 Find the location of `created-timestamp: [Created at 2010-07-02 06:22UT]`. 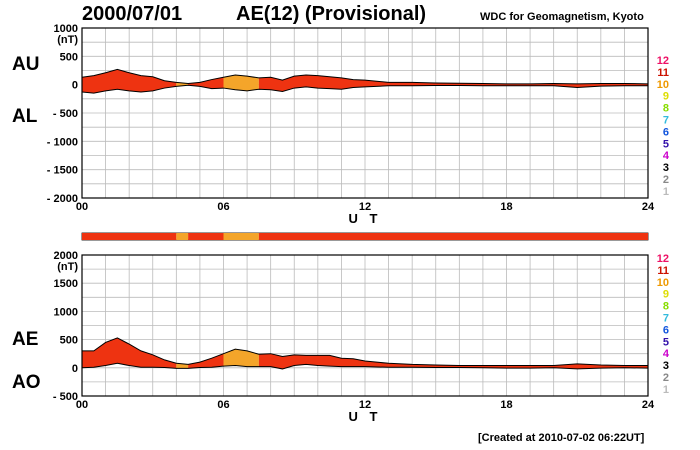

created-timestamp: [Created at 2010-07-02 06:22UT] is located at coordinates (561, 438).